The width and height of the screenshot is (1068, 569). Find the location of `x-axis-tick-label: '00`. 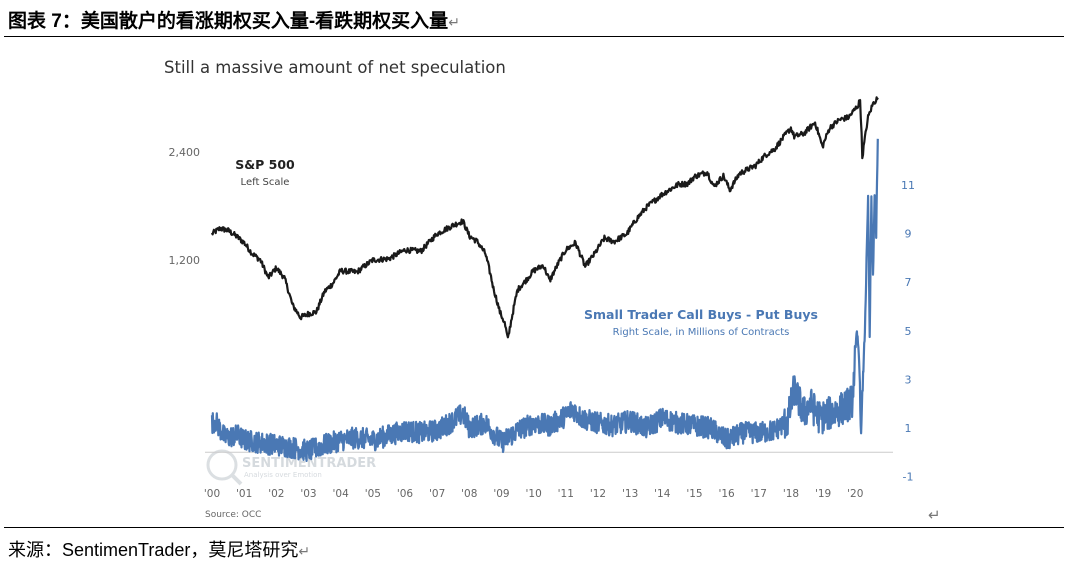

x-axis-tick-label: '00 is located at coordinates (212, 494).